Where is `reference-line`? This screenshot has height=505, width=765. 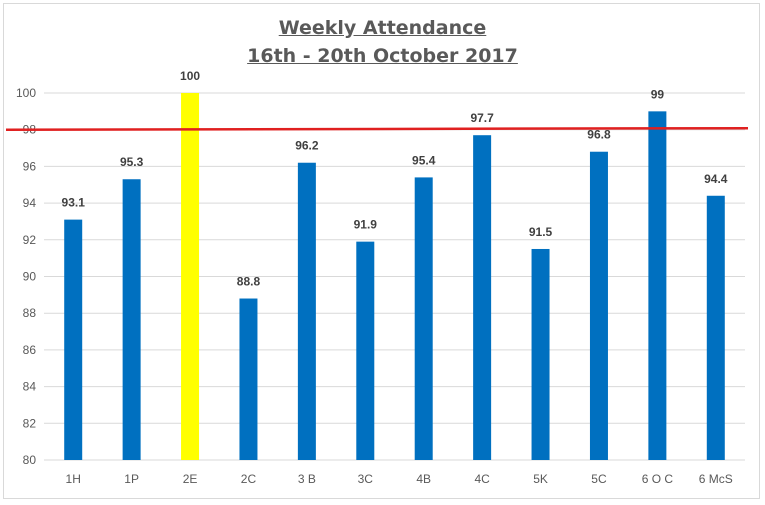 reference-line is located at coordinates (377, 128).